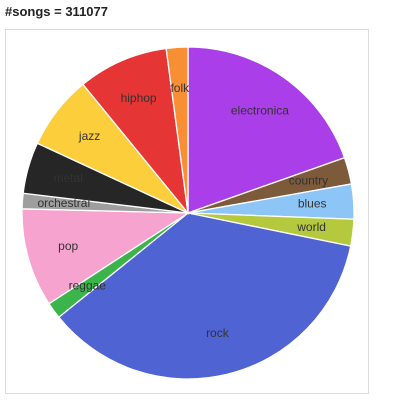 This screenshot has height=400, width=400. Describe the element at coordinates (308, 180) in the screenshot. I see `slice-label-country: country` at that location.